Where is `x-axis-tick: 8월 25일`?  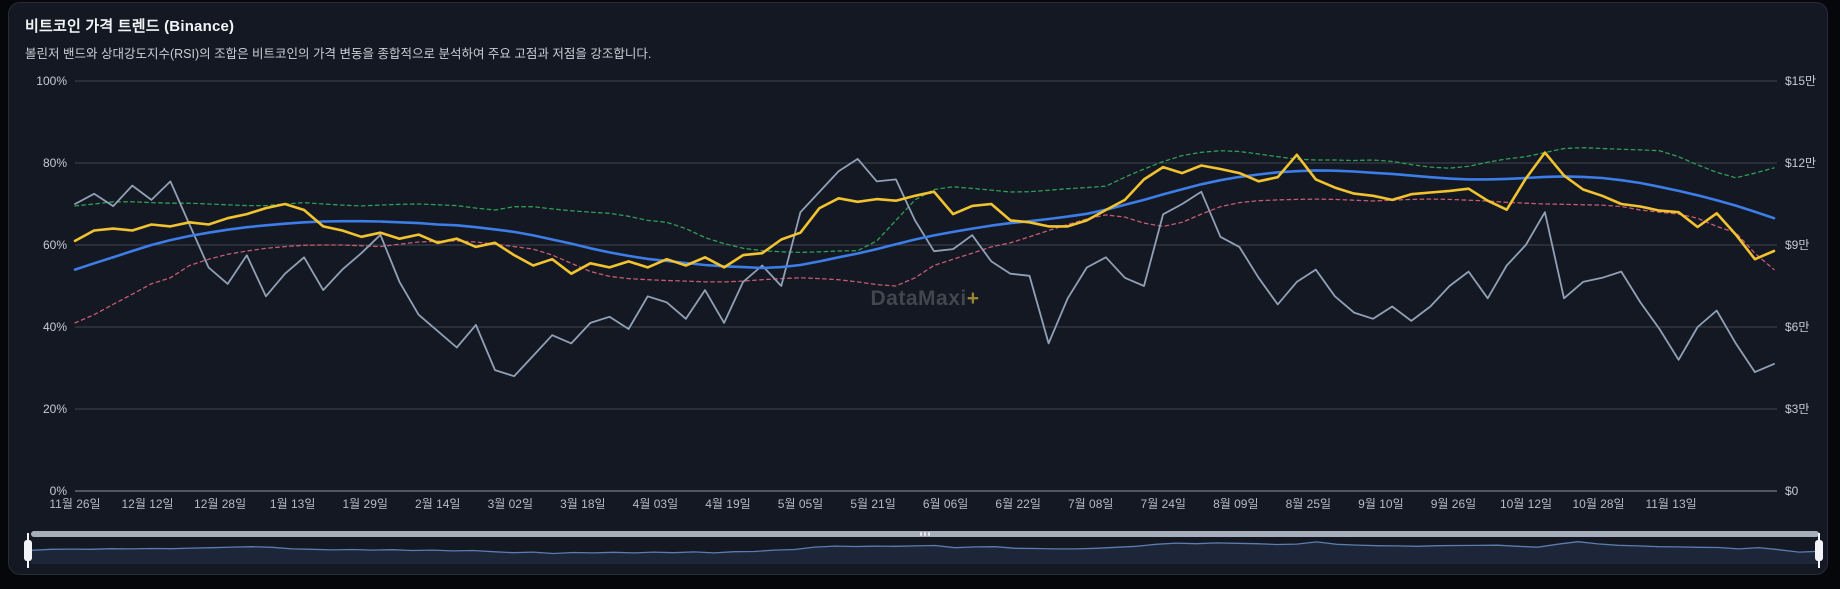 x-axis-tick: 8월 25일 is located at coordinates (1308, 503).